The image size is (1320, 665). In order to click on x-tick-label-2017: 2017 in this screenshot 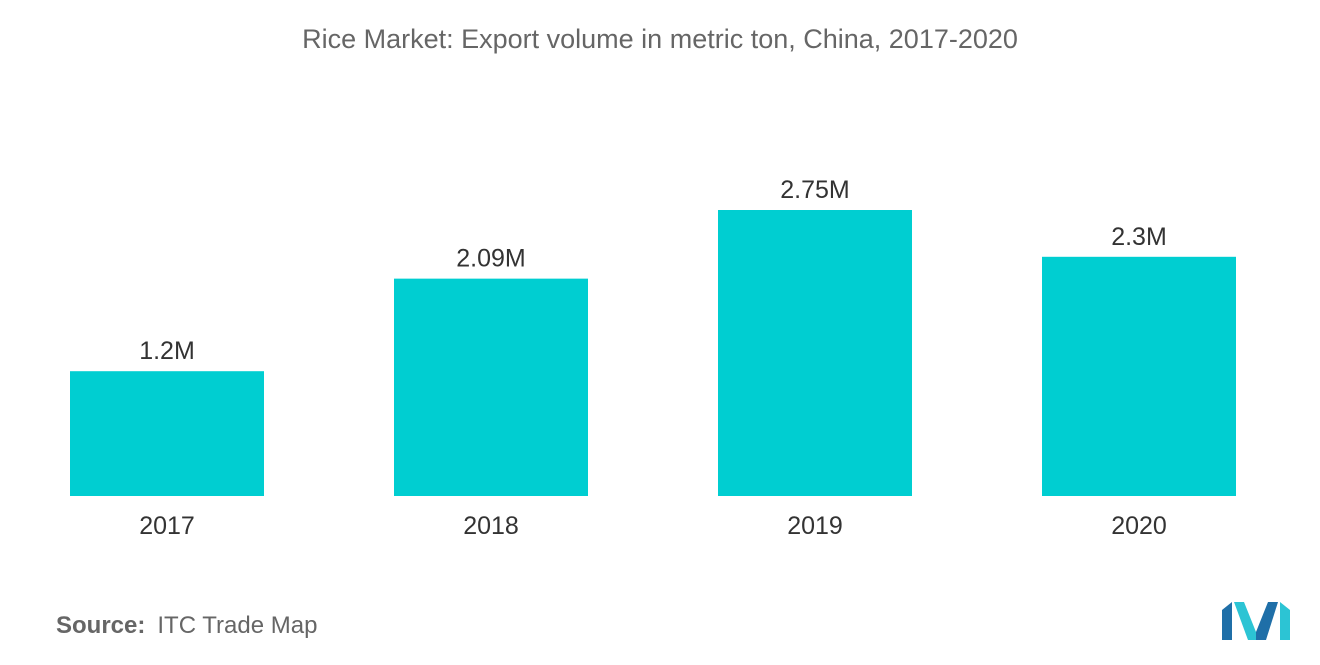, I will do `click(167, 526)`.